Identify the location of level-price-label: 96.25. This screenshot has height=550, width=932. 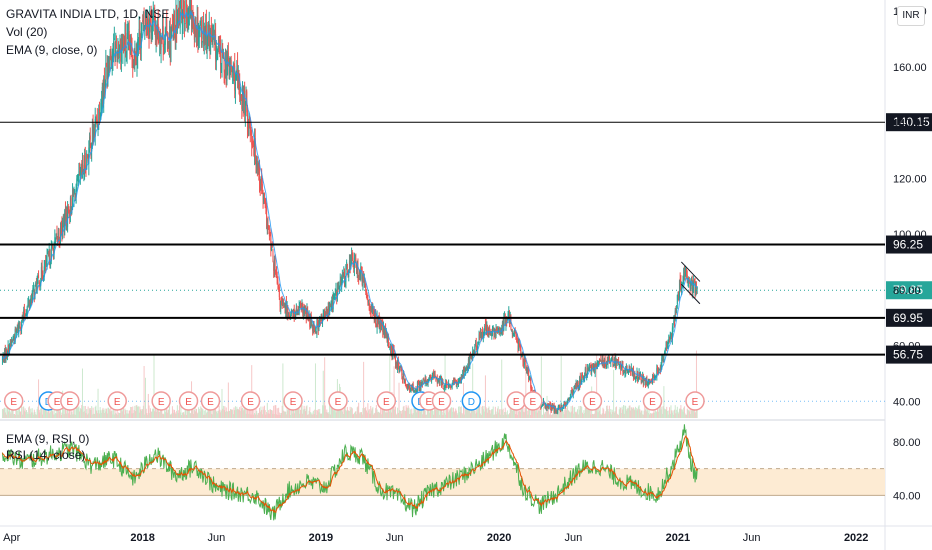
(908, 245).